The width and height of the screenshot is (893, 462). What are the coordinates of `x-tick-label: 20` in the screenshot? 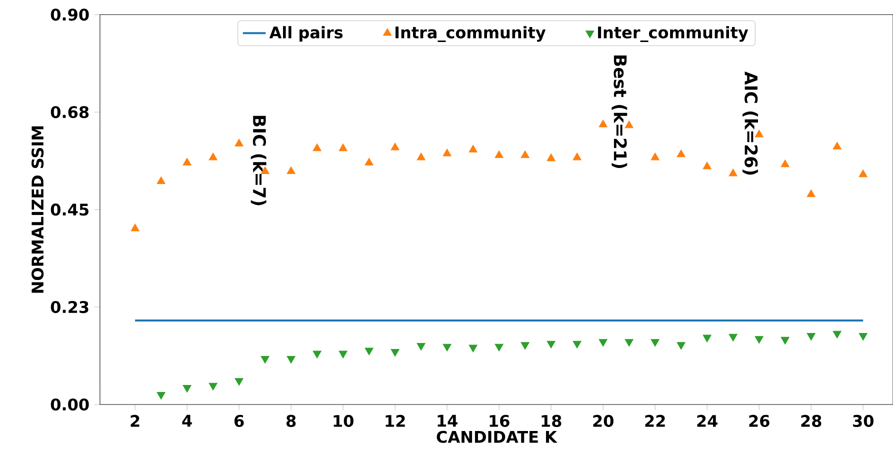 It's located at (603, 420).